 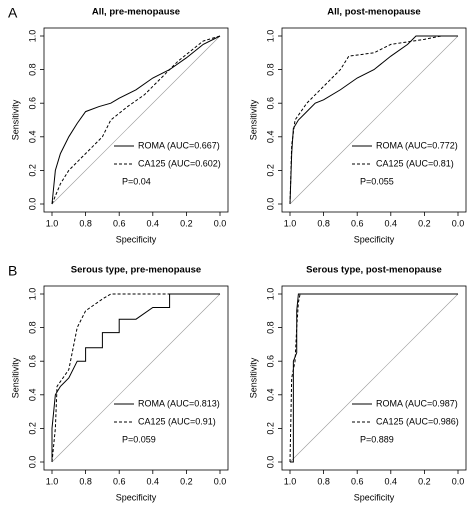 I want to click on panel-label: A, so click(x=13, y=13).